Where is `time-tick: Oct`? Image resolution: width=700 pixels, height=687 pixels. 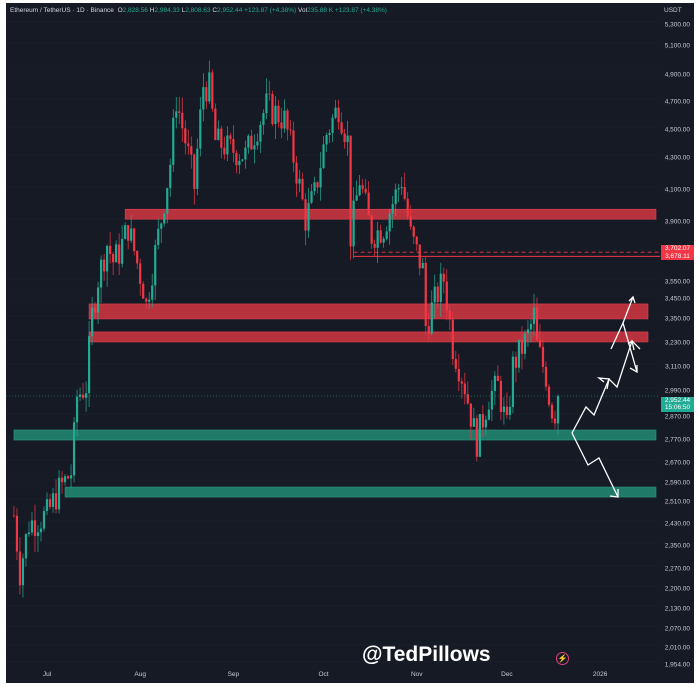 time-tick: Oct is located at coordinates (323, 674).